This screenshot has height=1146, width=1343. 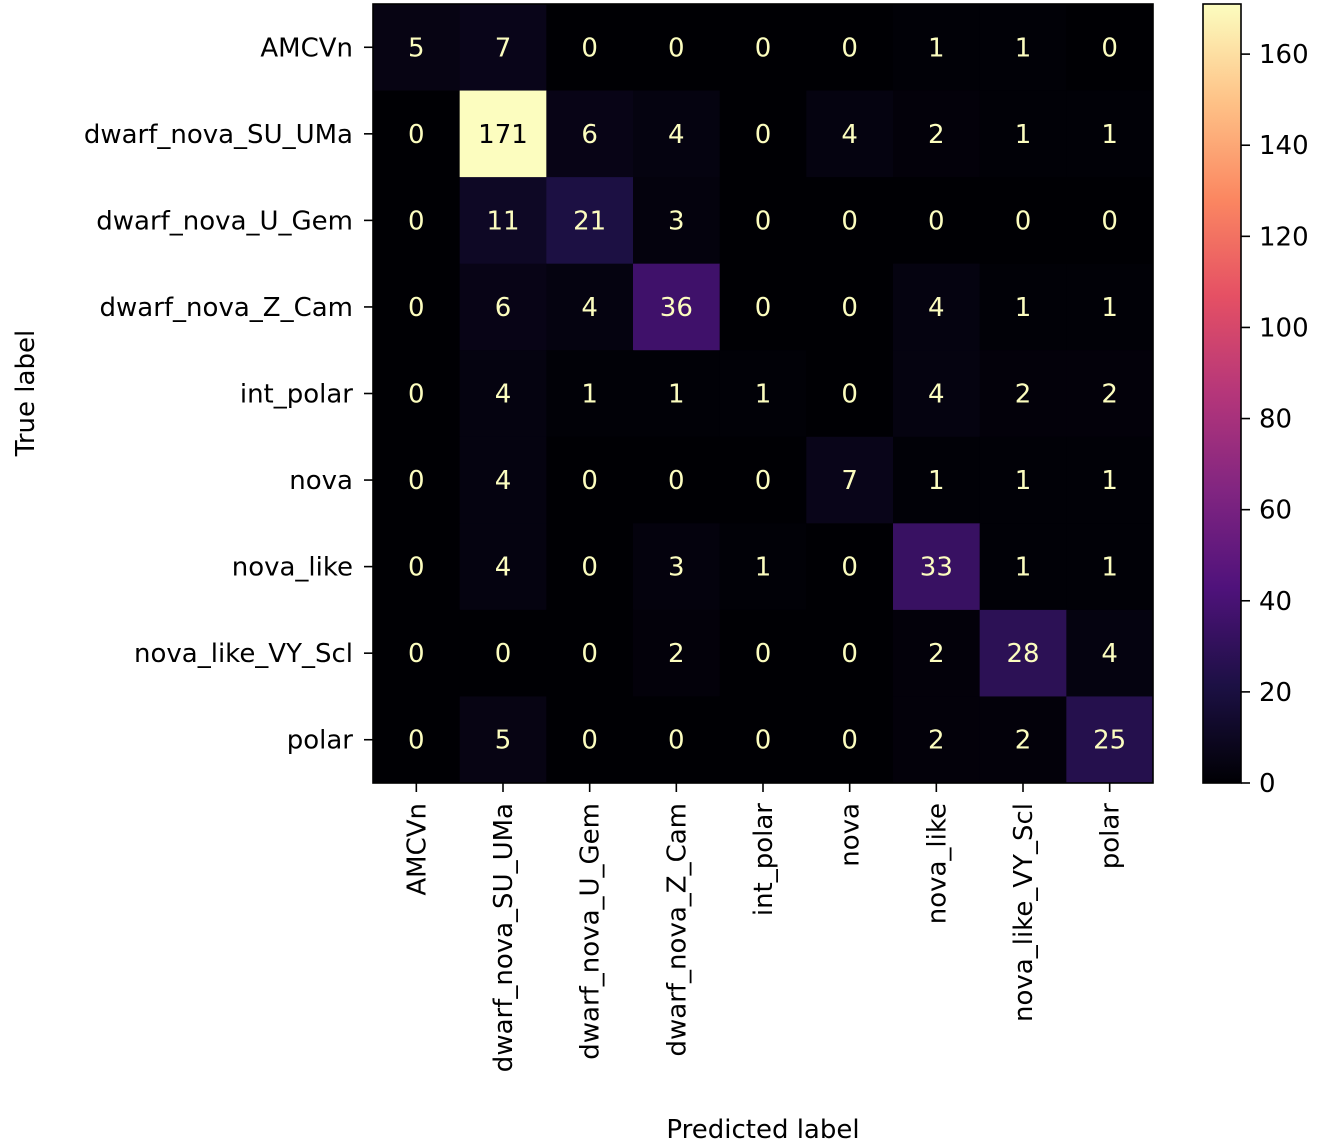 What do you see at coordinates (504, 937) in the screenshot?
I see `x-tick-label: dwarf_nova_SU_UMa` at bounding box center [504, 937].